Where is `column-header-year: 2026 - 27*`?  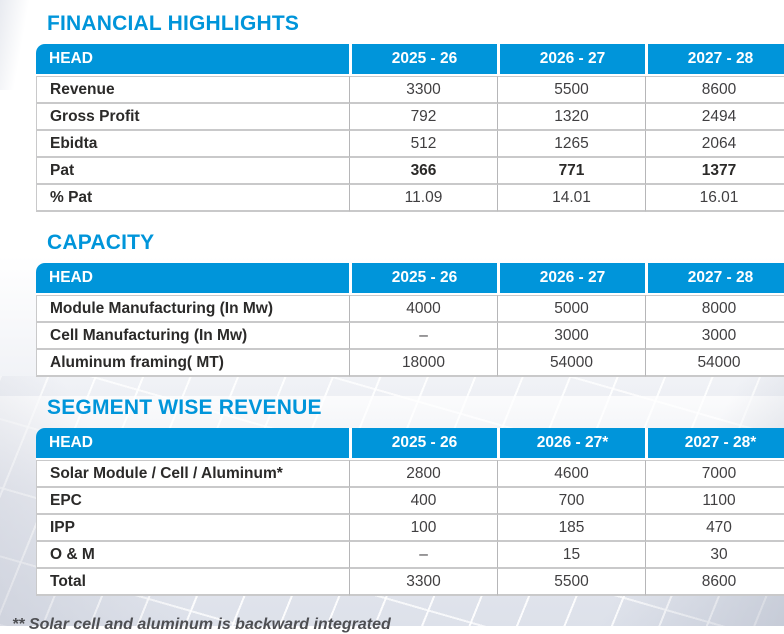
column-header-year: 2026 - 27* is located at coordinates (571, 444).